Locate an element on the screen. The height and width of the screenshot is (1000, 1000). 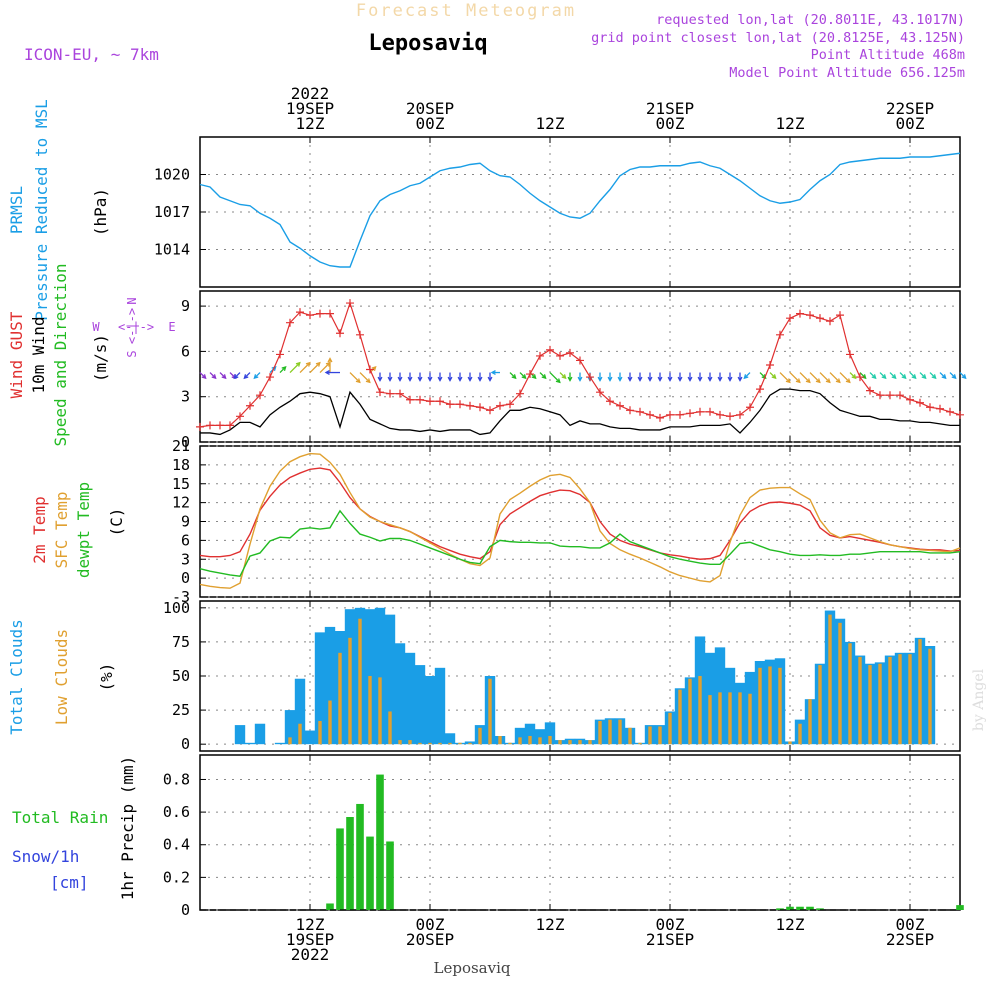
model-altitude: Model Point Altitude 656.125m is located at coordinates (847, 73).